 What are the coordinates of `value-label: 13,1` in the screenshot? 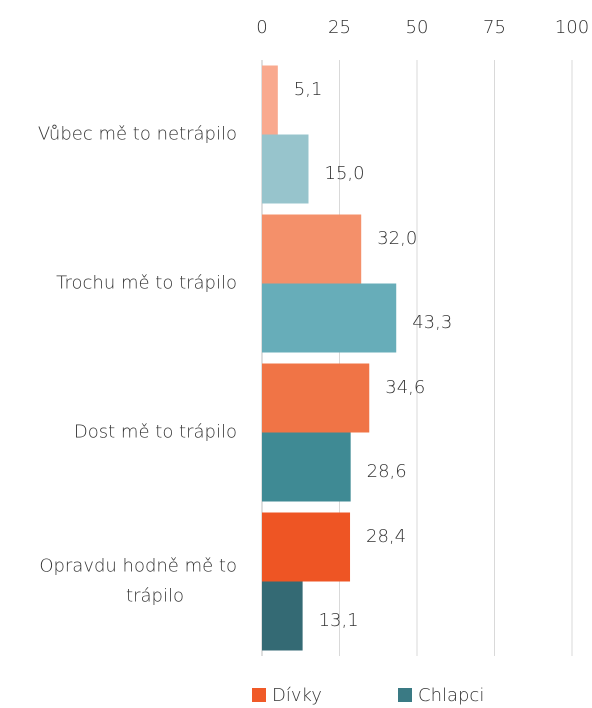 It's located at (339, 620).